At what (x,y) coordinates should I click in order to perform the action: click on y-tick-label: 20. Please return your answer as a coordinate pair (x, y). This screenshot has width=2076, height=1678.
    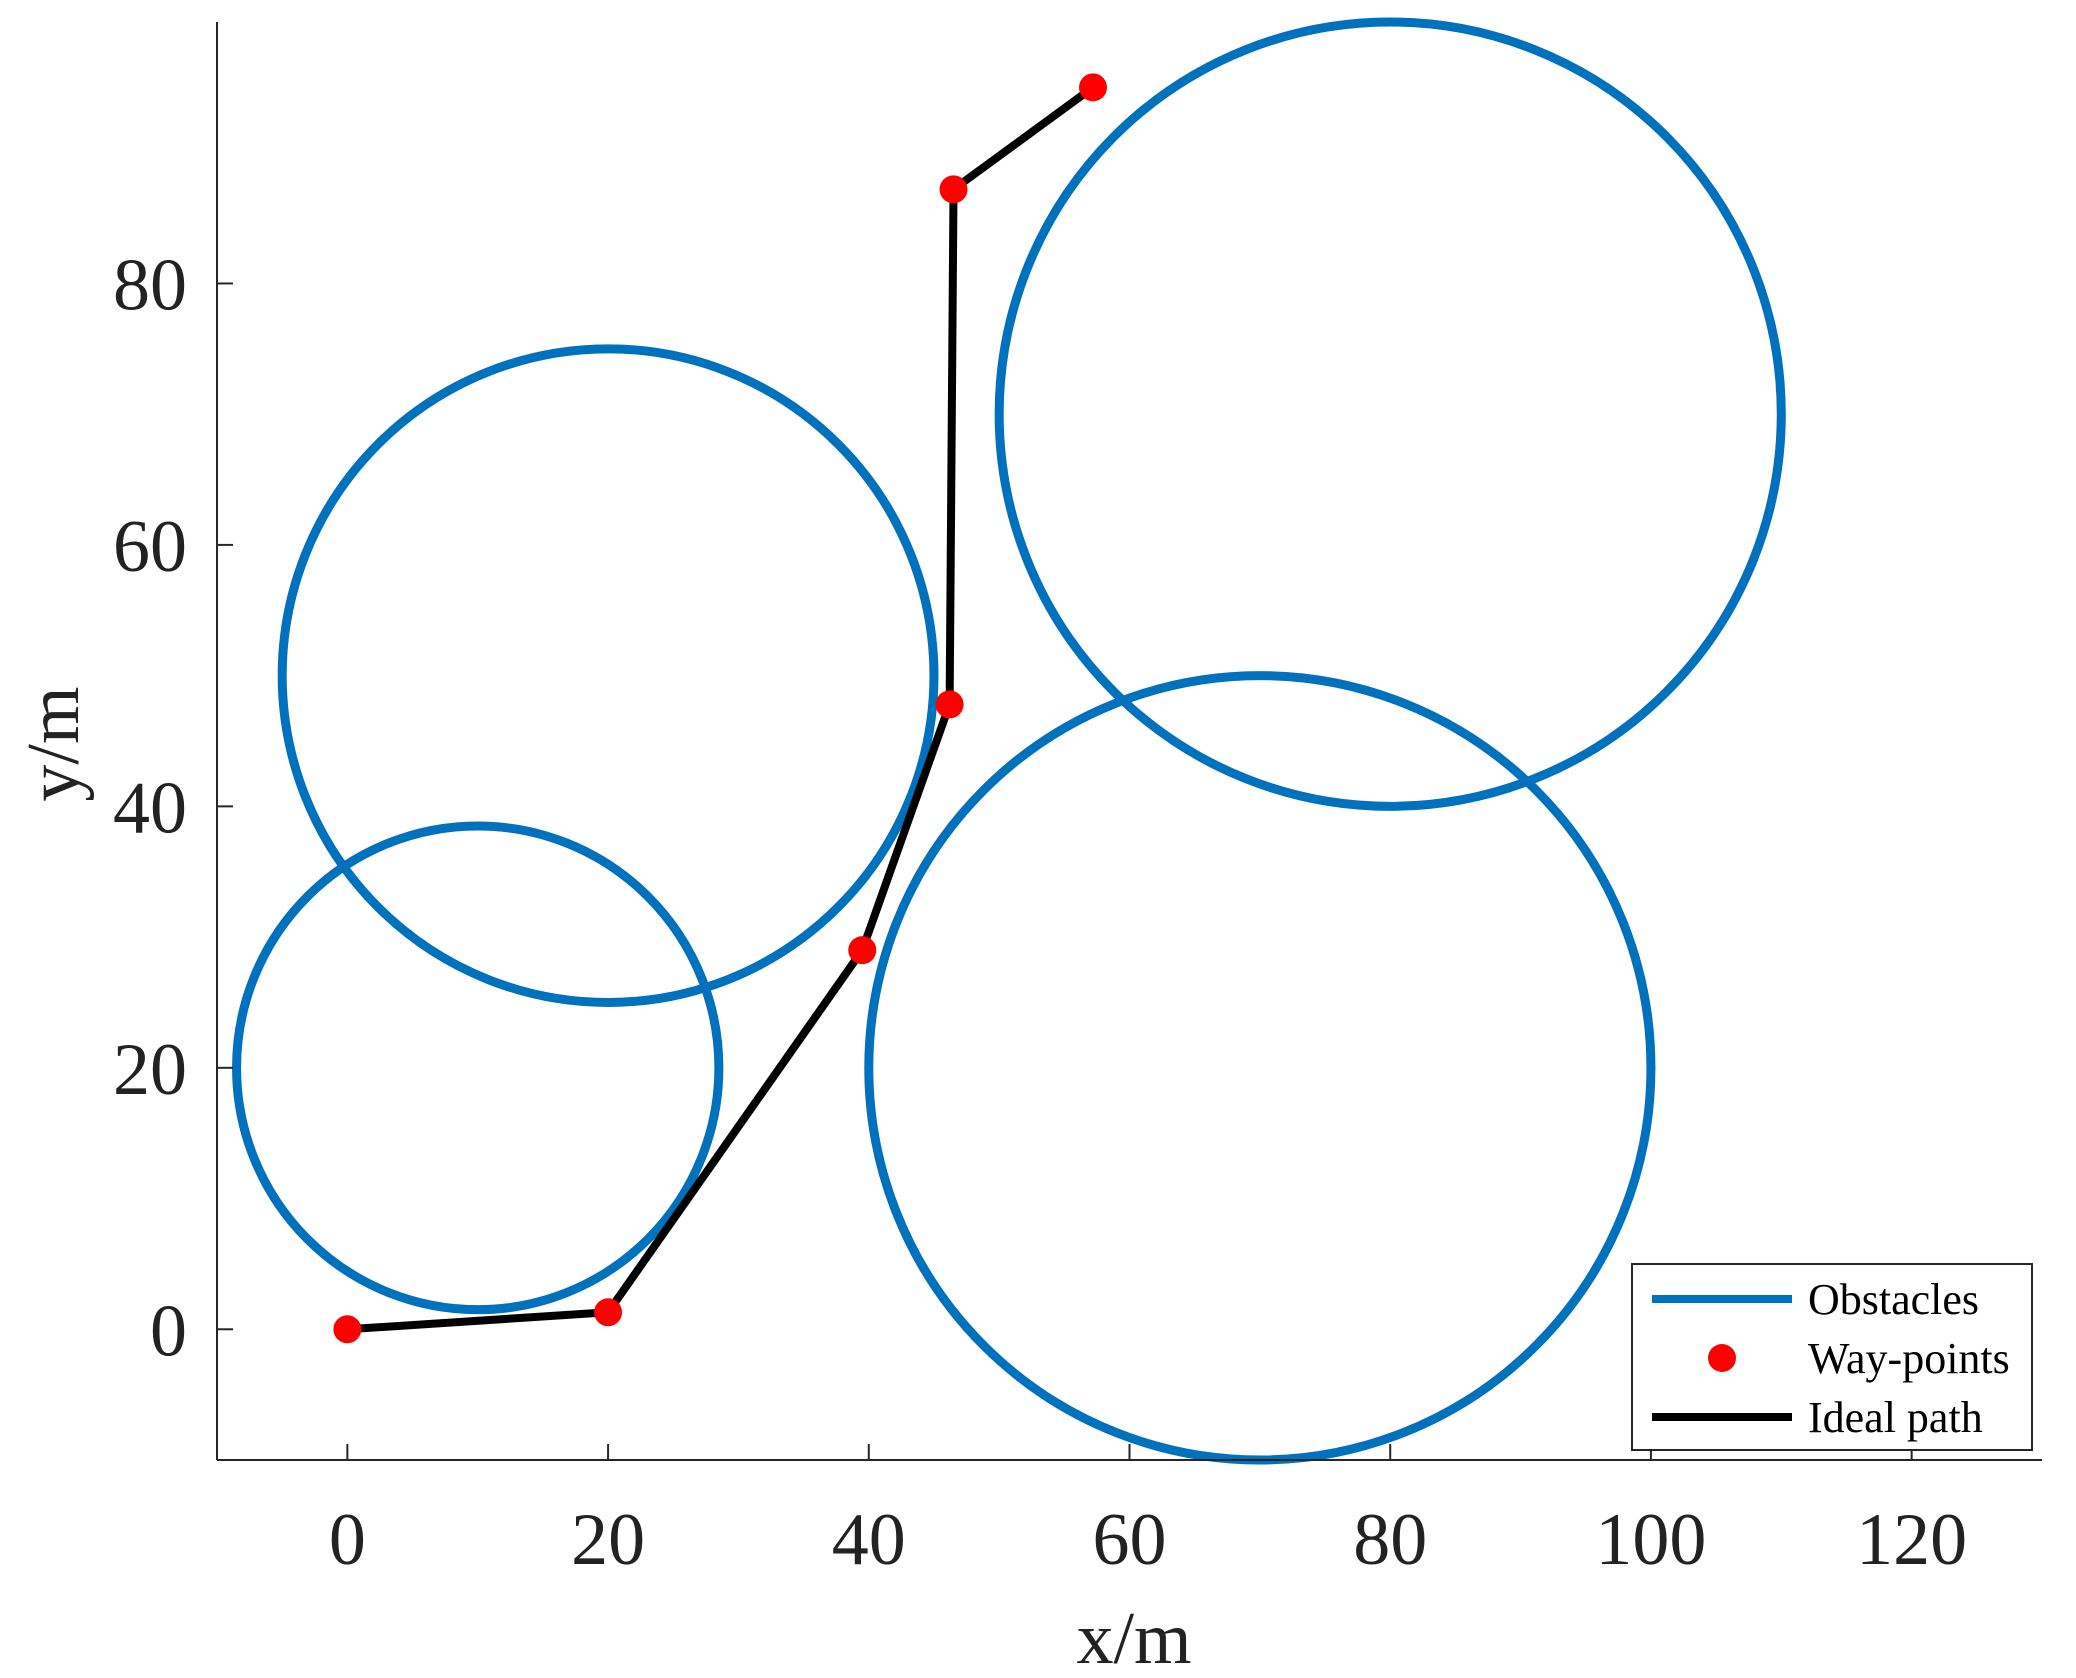
    Looking at the image, I should click on (150, 1070).